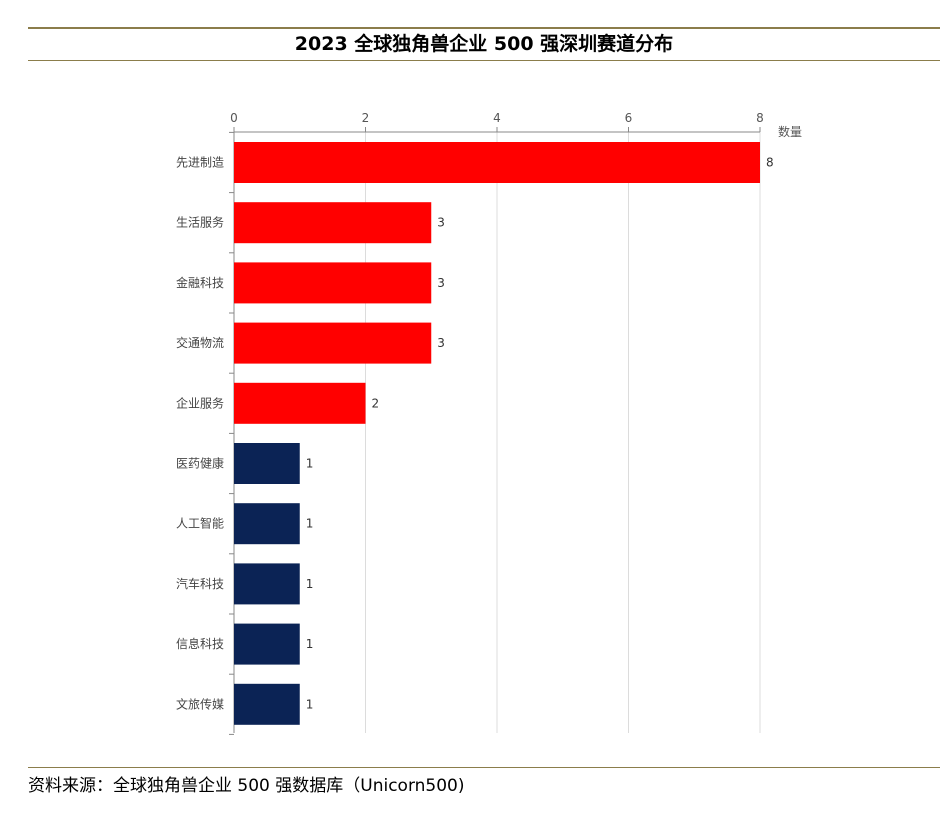 The image size is (940, 820). I want to click on category-label: 企业服务, so click(200, 402).